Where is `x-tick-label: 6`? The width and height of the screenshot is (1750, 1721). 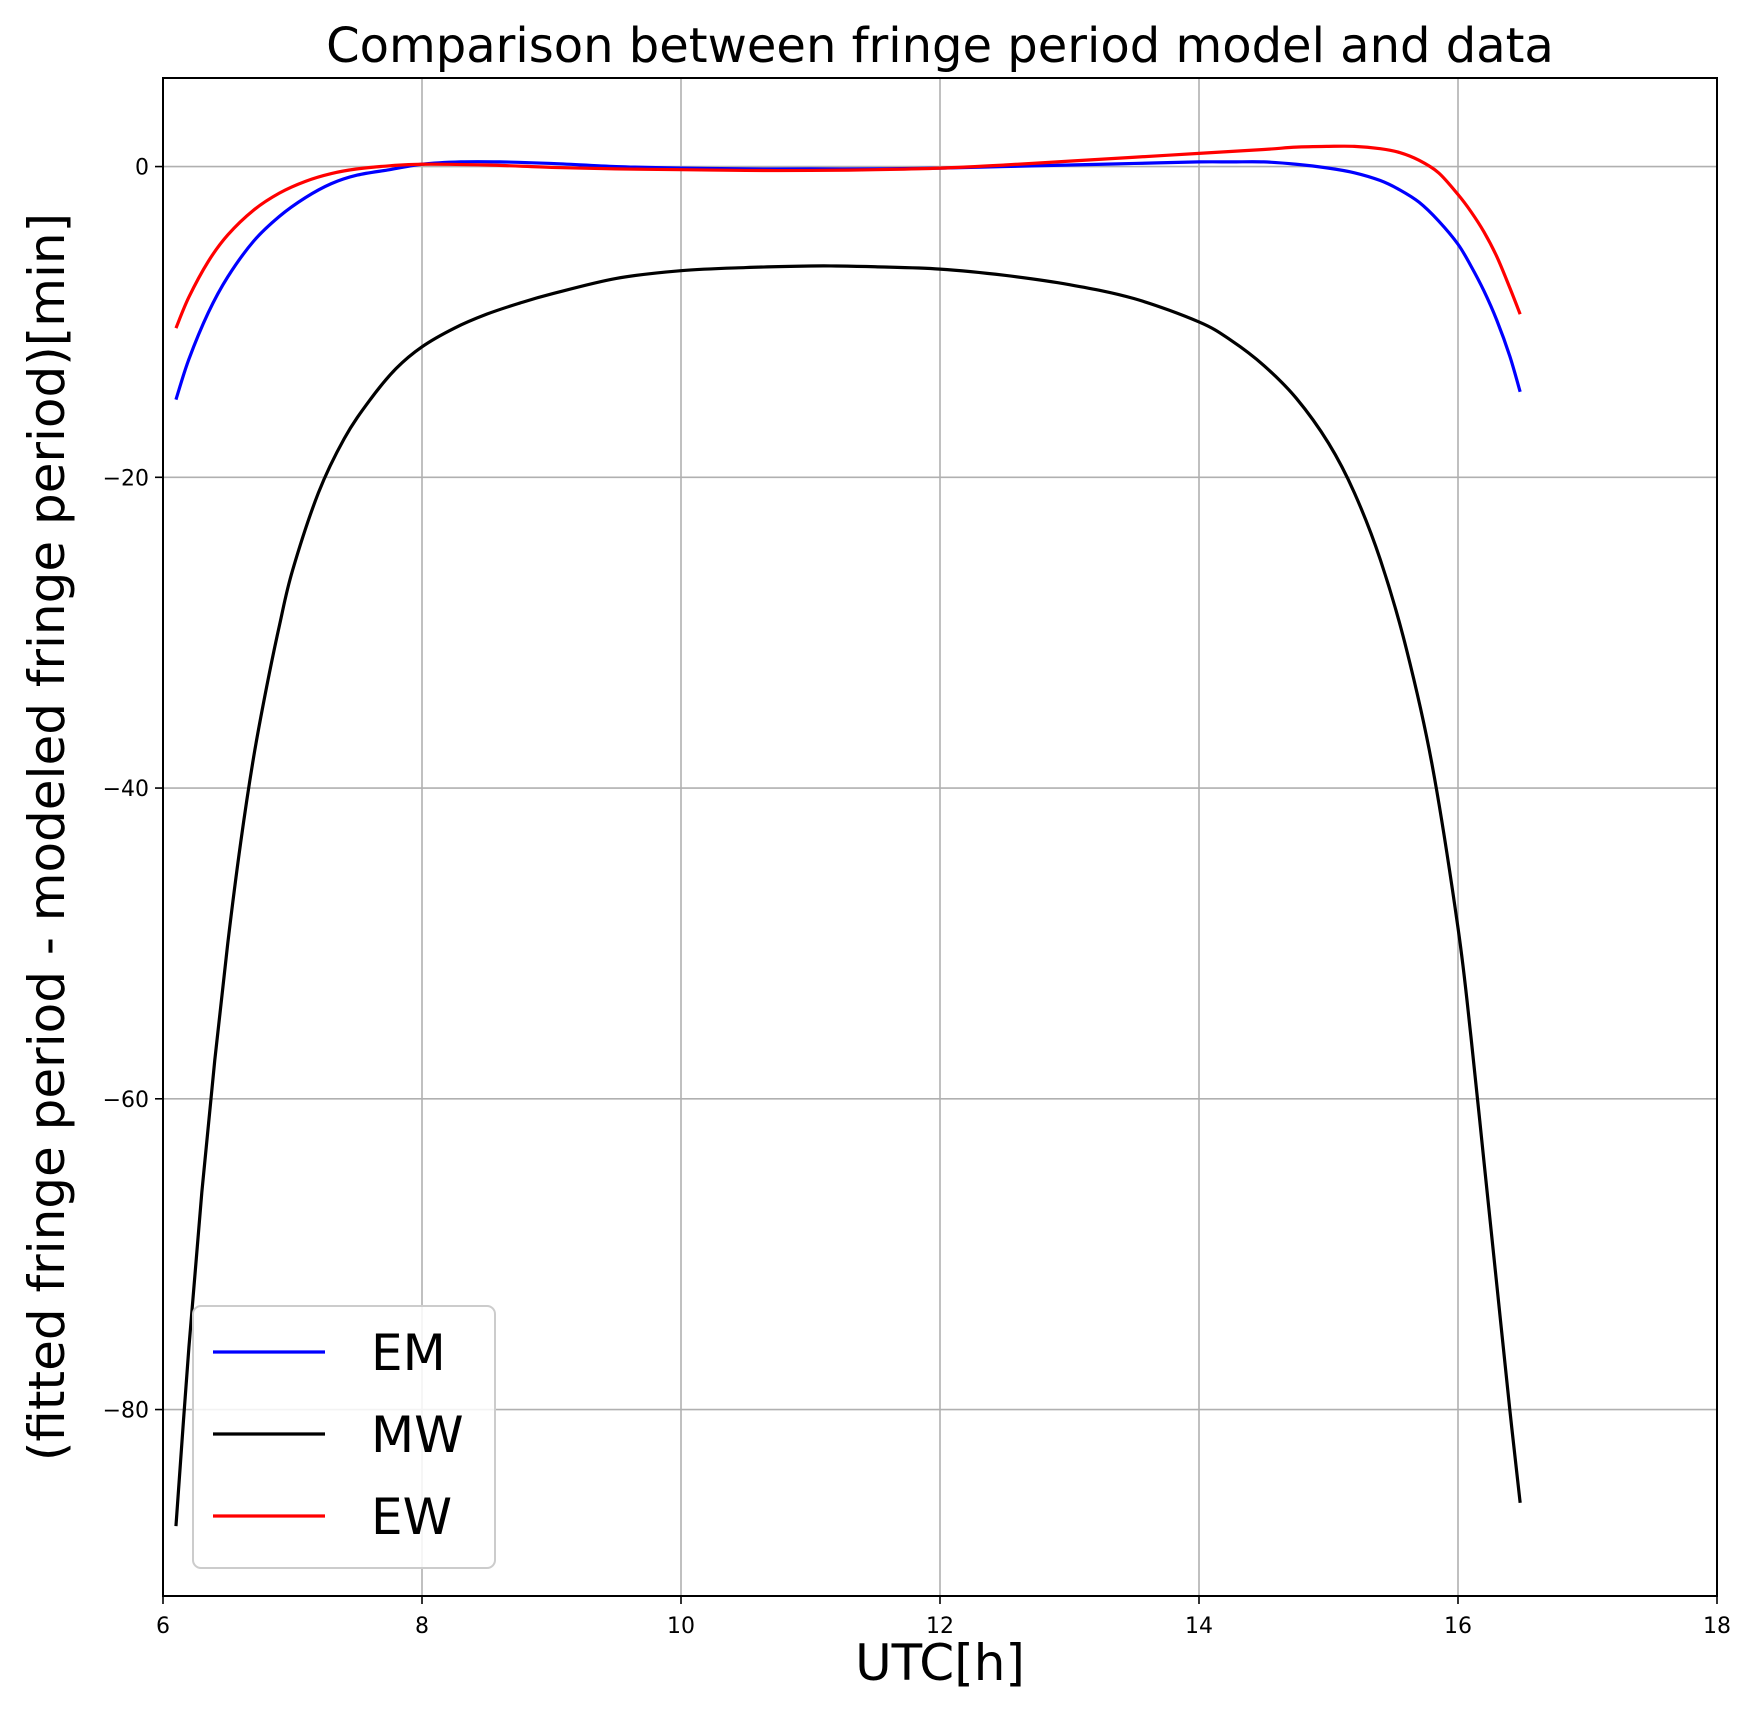
x-tick-label: 6 is located at coordinates (163, 1626).